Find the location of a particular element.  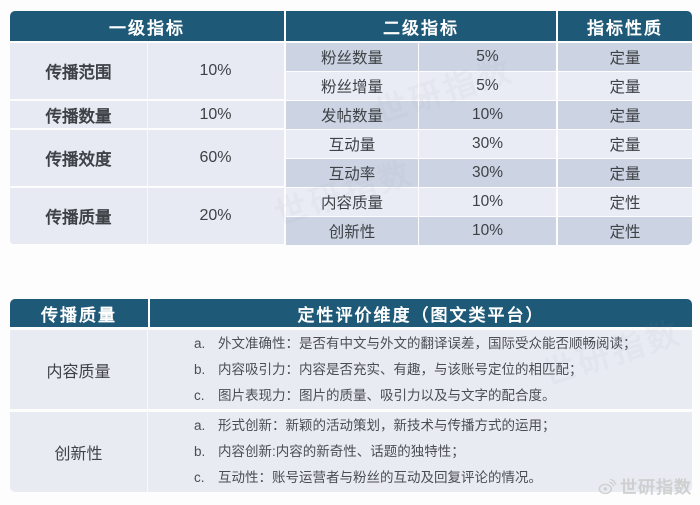

table-row: 互动量 30% 定量 is located at coordinates (489, 144).